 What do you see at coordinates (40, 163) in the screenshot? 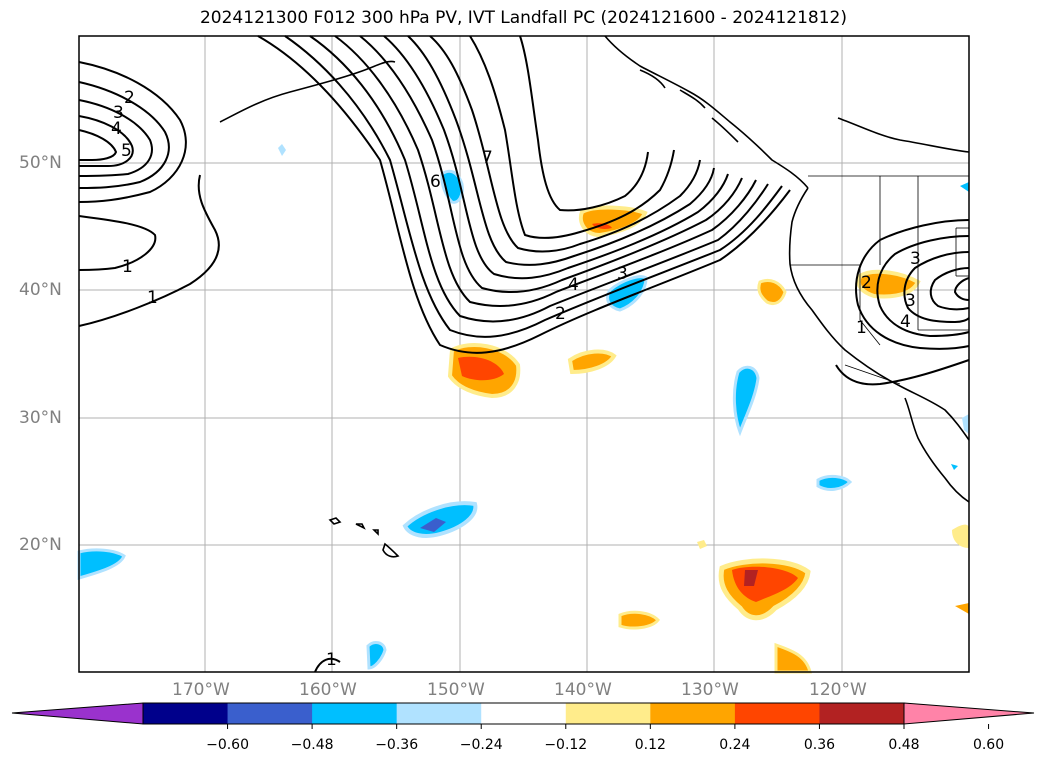
I see `lat-label: 50°N` at bounding box center [40, 163].